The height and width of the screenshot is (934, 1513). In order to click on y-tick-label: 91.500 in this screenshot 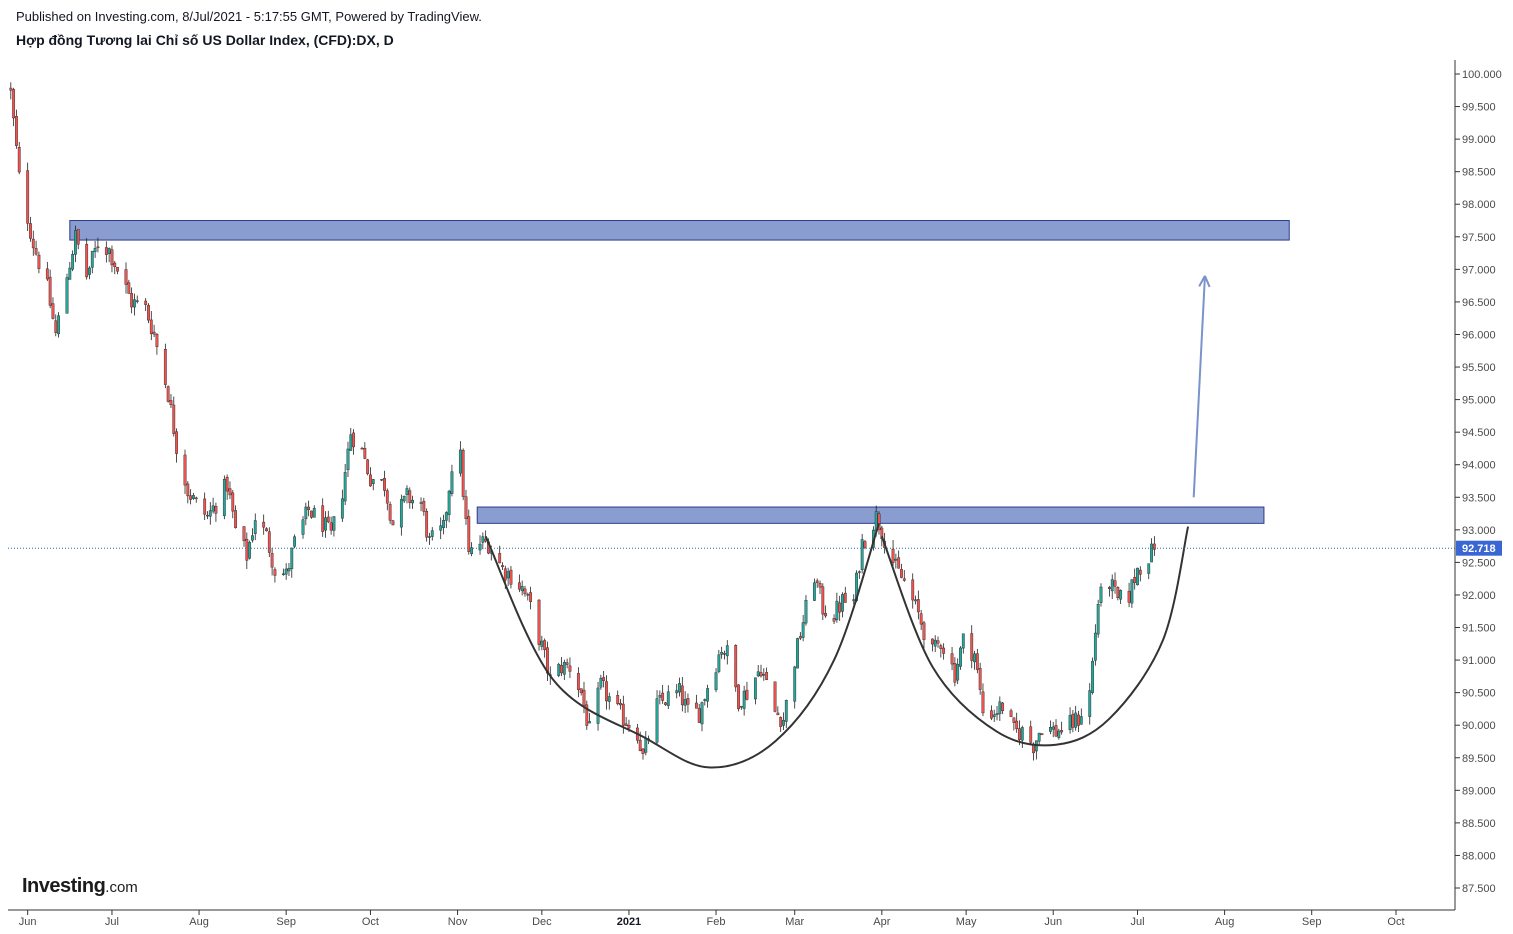, I will do `click(1479, 629)`.